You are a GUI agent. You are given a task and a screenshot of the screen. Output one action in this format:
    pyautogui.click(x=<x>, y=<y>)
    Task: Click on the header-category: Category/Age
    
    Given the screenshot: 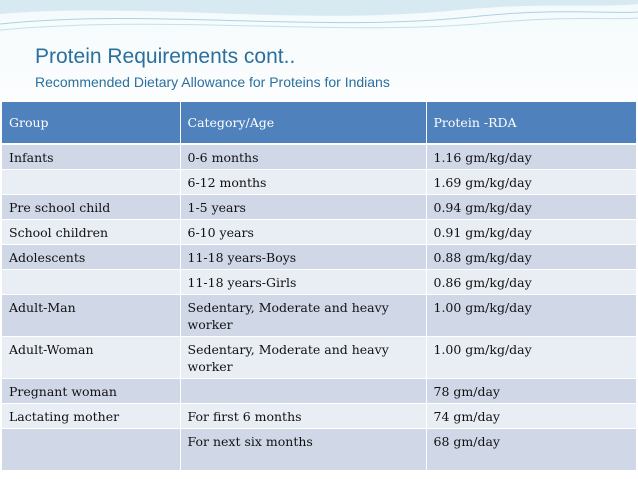 What is the action you would take?
    pyautogui.click(x=303, y=123)
    